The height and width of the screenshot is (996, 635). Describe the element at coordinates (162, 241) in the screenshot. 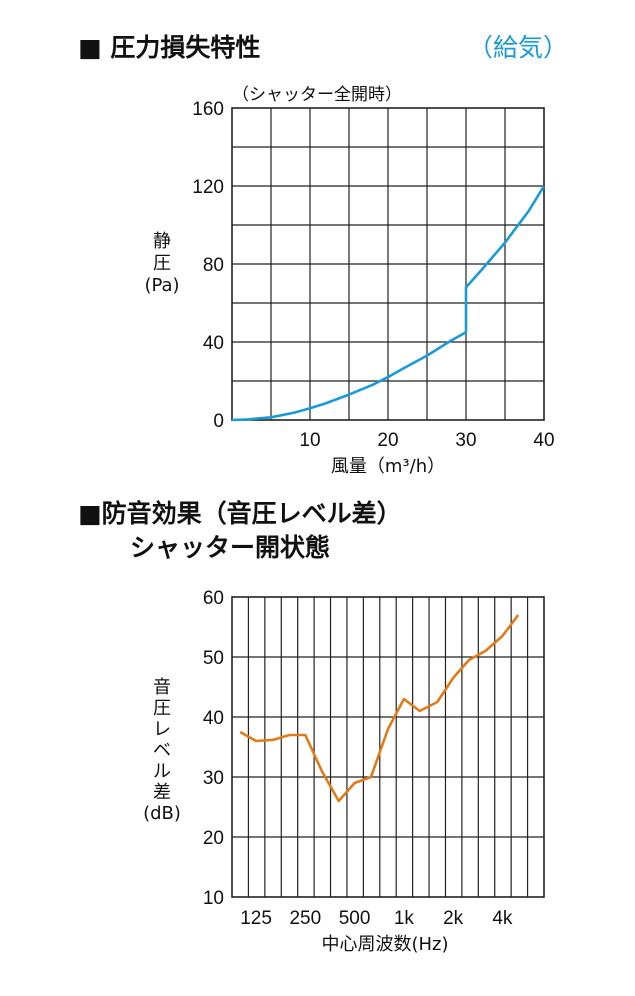

I see `chart1-y-label-part: 静` at that location.